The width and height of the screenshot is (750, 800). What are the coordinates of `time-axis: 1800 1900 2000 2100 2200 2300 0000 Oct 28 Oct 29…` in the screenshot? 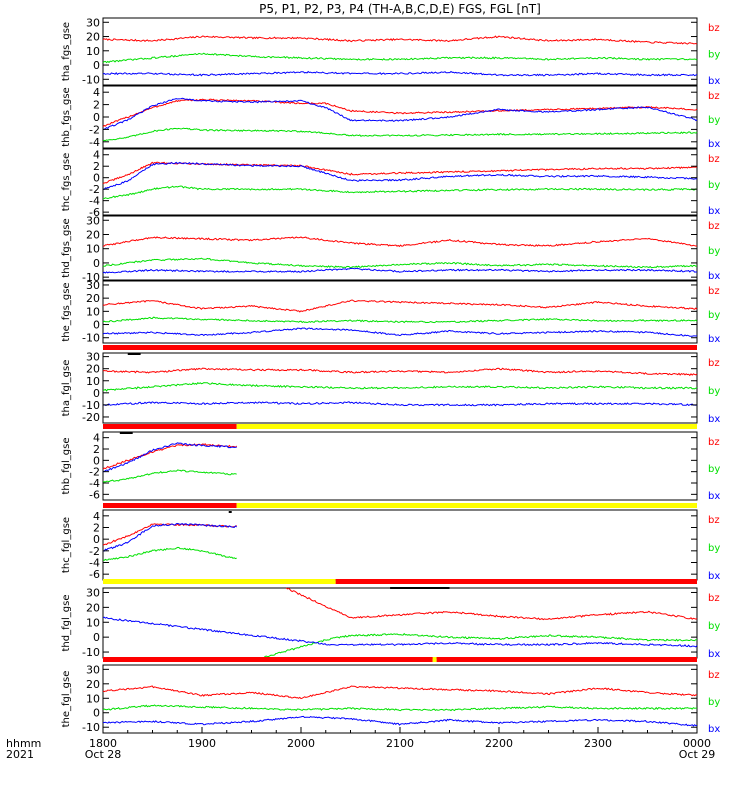 It's located at (360, 744).